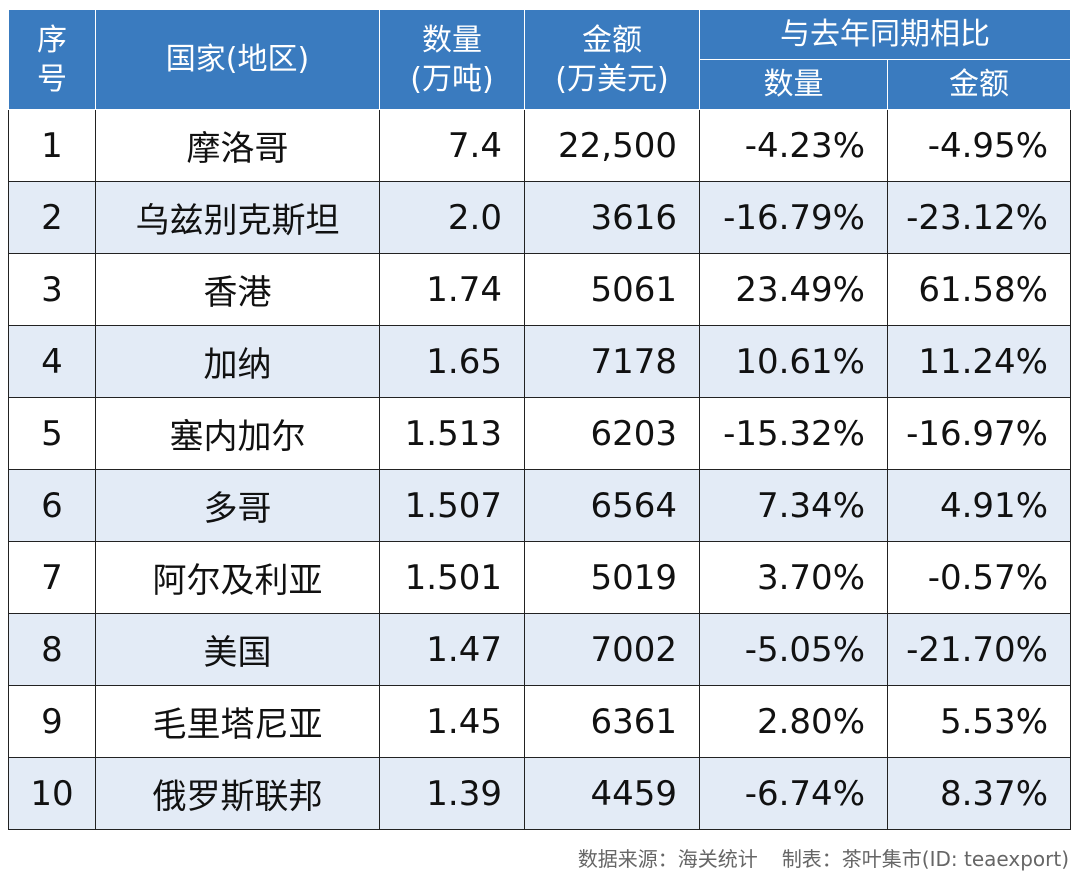 The width and height of the screenshot is (1079, 880). I want to click on cell-amount: 4459, so click(612, 793).